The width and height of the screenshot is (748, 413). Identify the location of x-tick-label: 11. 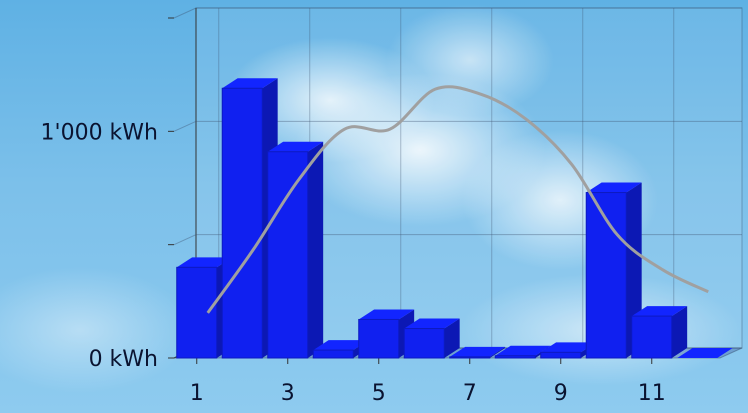
(652, 393).